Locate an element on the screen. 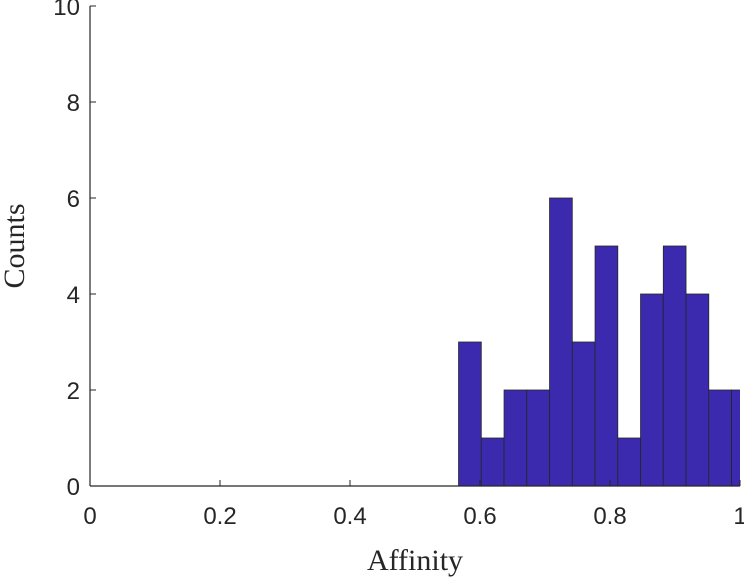  x-tick-label: 1 is located at coordinates (738, 516).